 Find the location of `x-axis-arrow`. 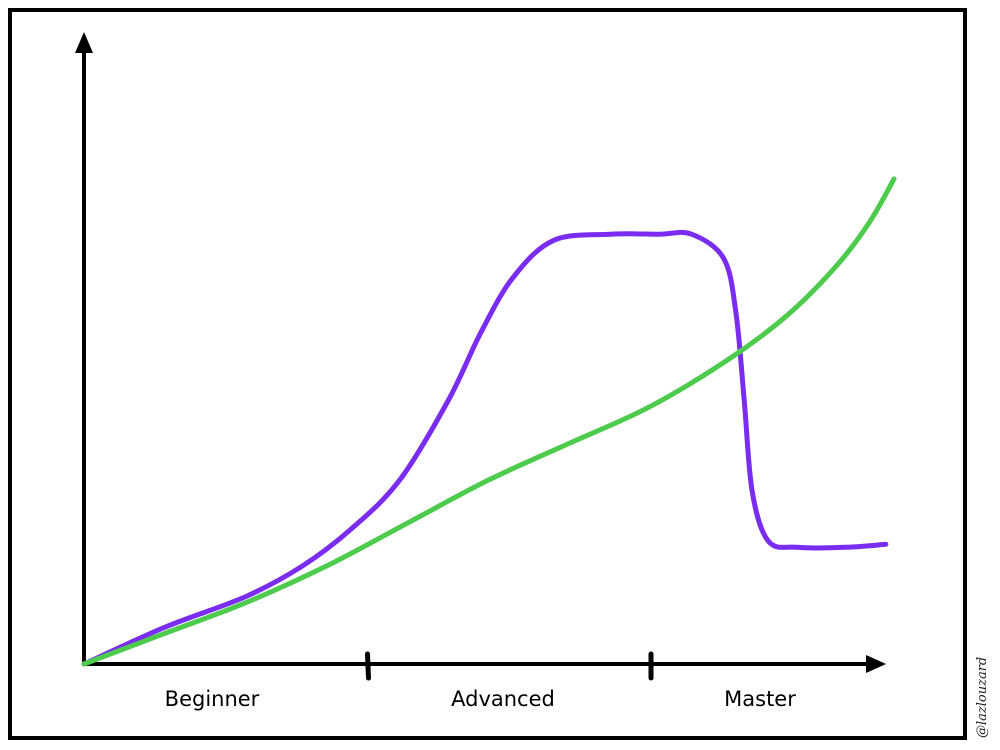

x-axis-arrow is located at coordinates (876, 664).